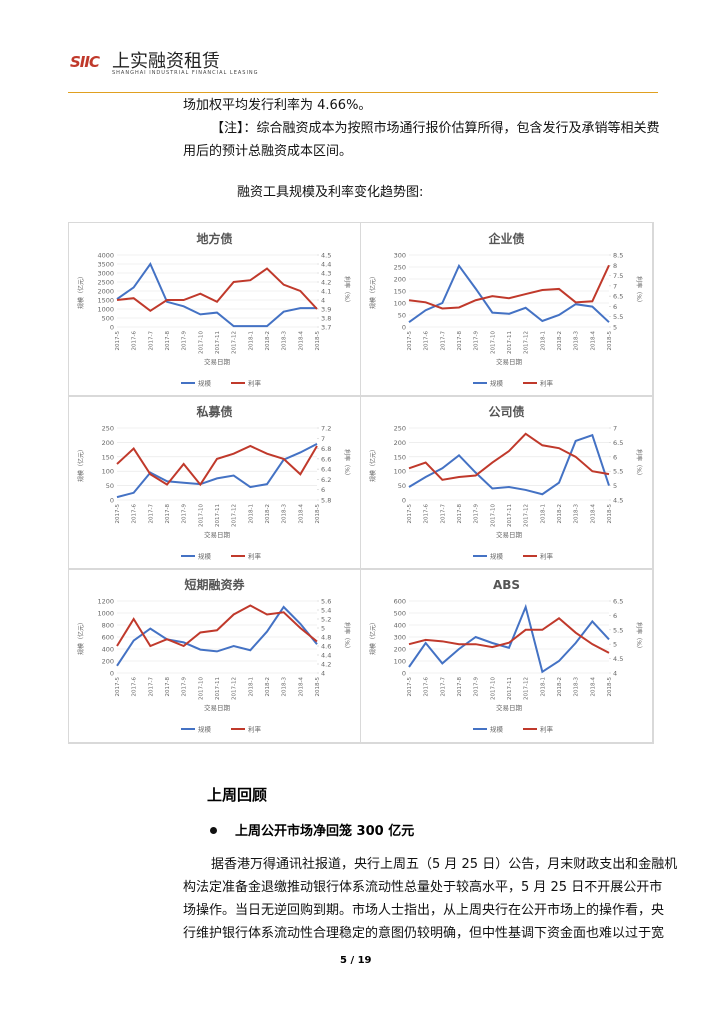  What do you see at coordinates (424, 933) in the screenshot?
I see `paragraph-line: 行维护银行体系流动性合理稳定的意图仍较明确，但中性基调下资金面也难以过于宽` at bounding box center [424, 933].